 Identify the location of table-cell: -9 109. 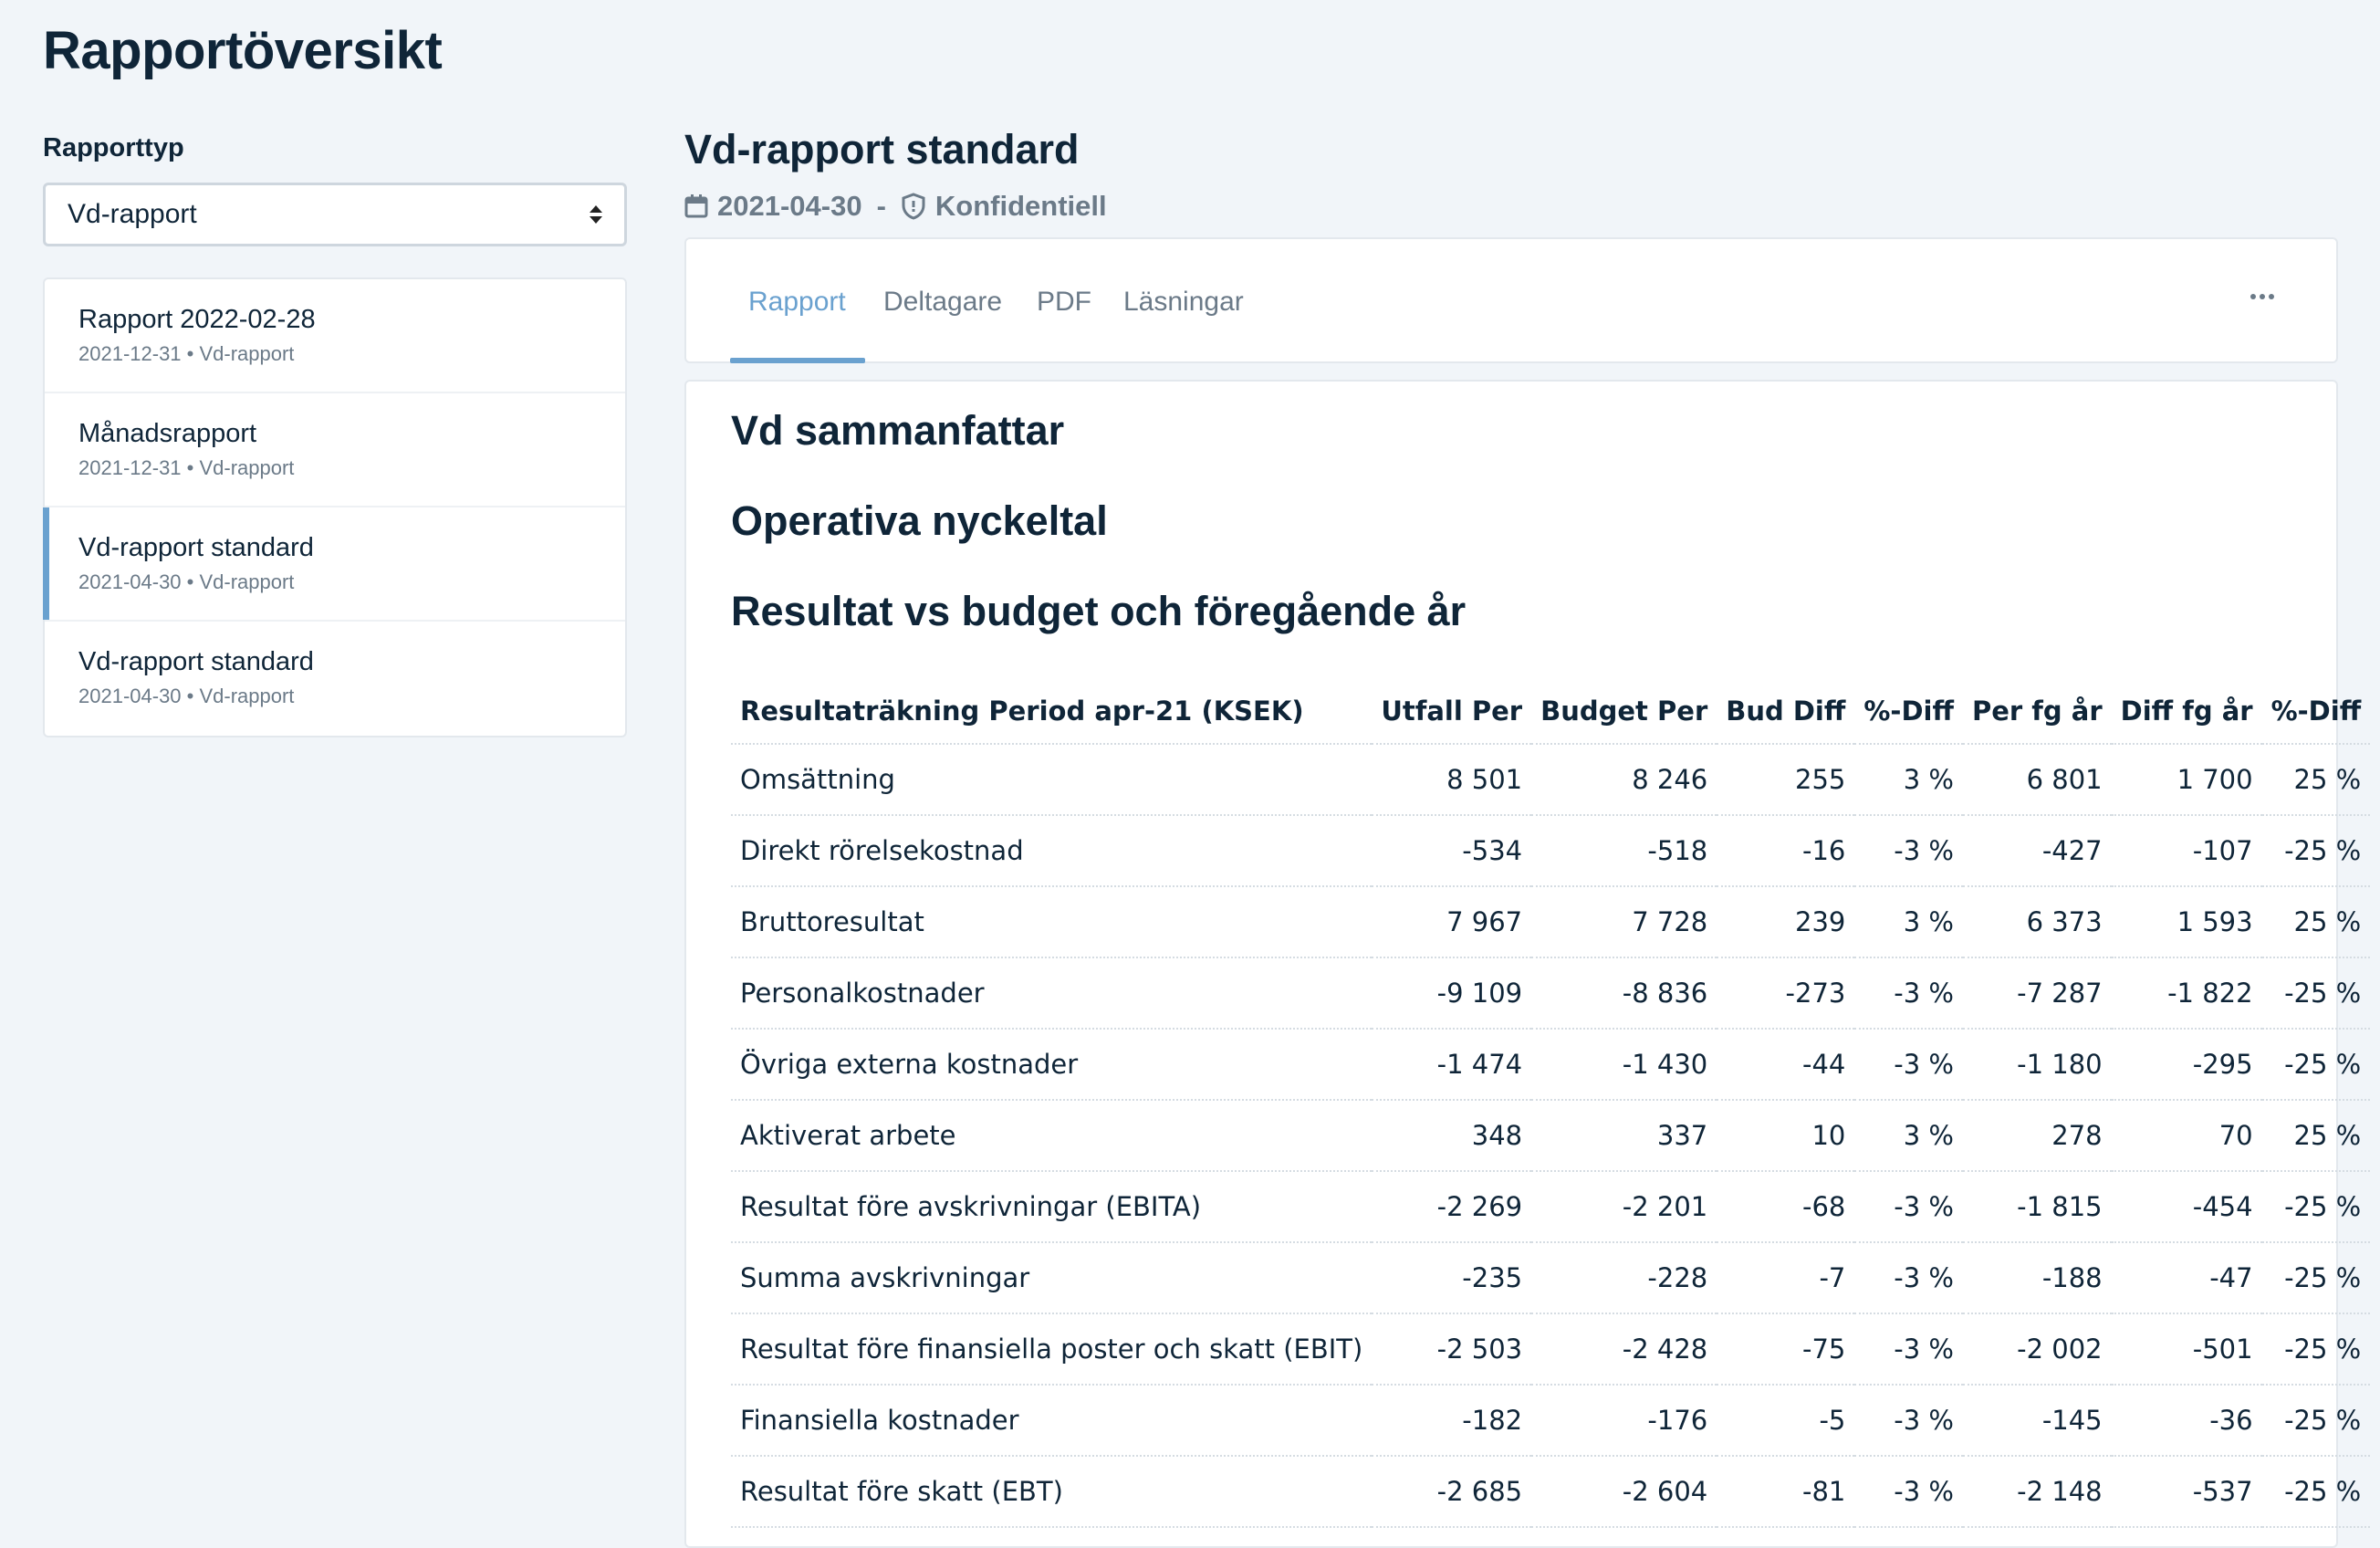
(1452, 994).